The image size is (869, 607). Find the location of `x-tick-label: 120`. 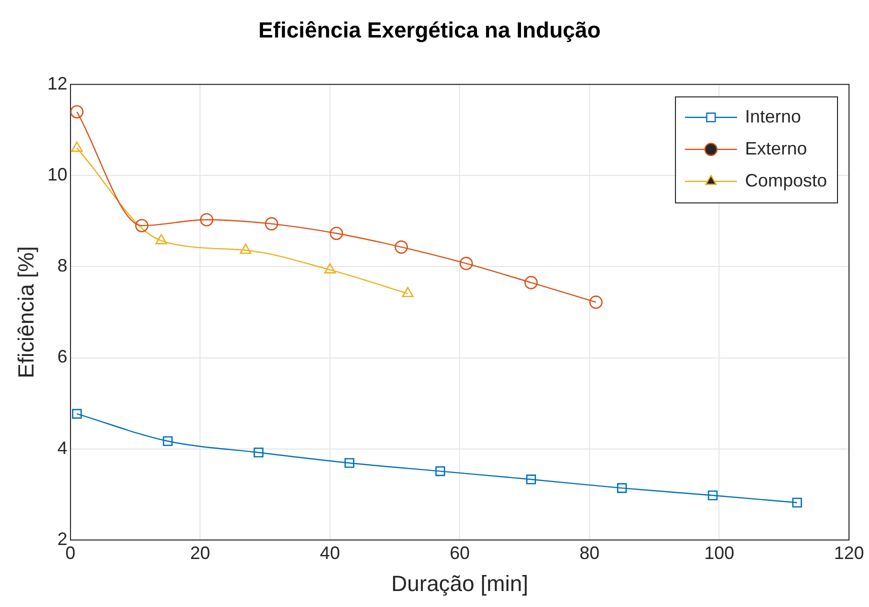

x-tick-label: 120 is located at coordinates (849, 552).